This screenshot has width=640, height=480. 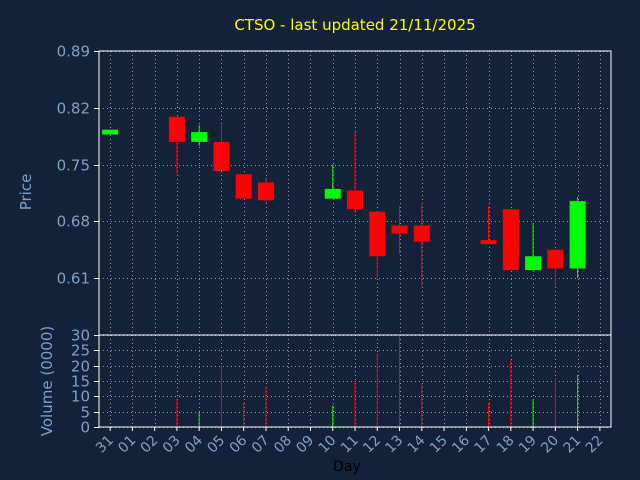 What do you see at coordinates (80, 367) in the screenshot?
I see `volume-tick-label: 20` at bounding box center [80, 367].